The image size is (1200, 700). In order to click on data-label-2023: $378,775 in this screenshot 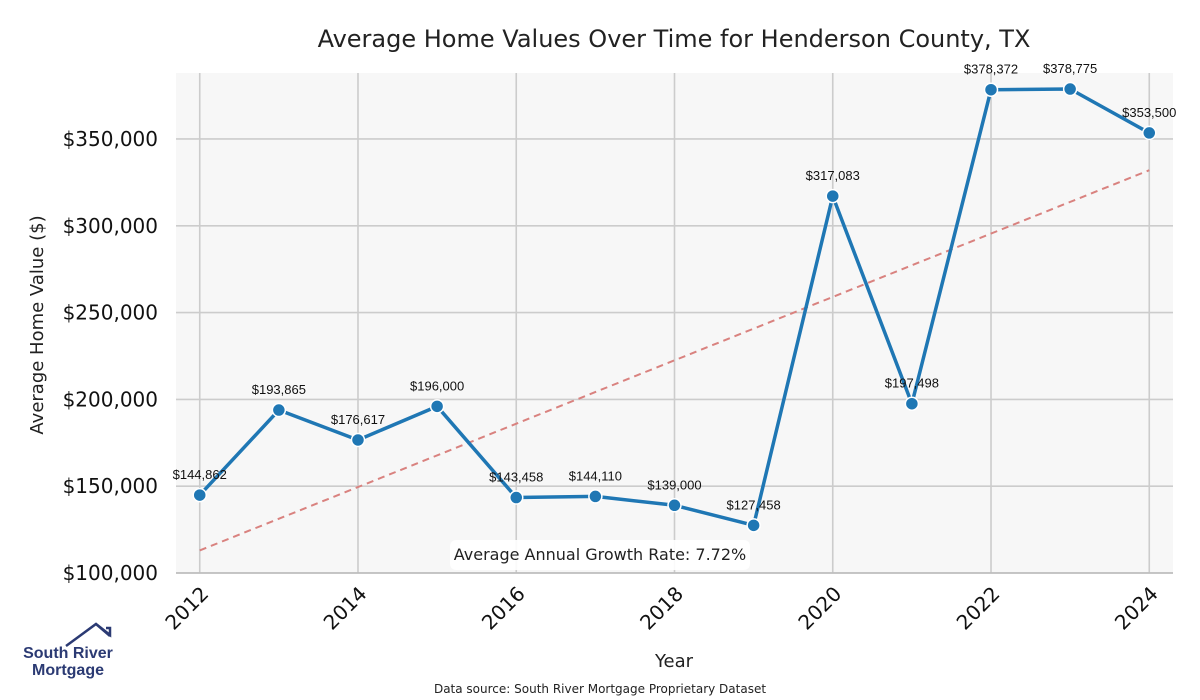, I will do `click(1070, 68)`.